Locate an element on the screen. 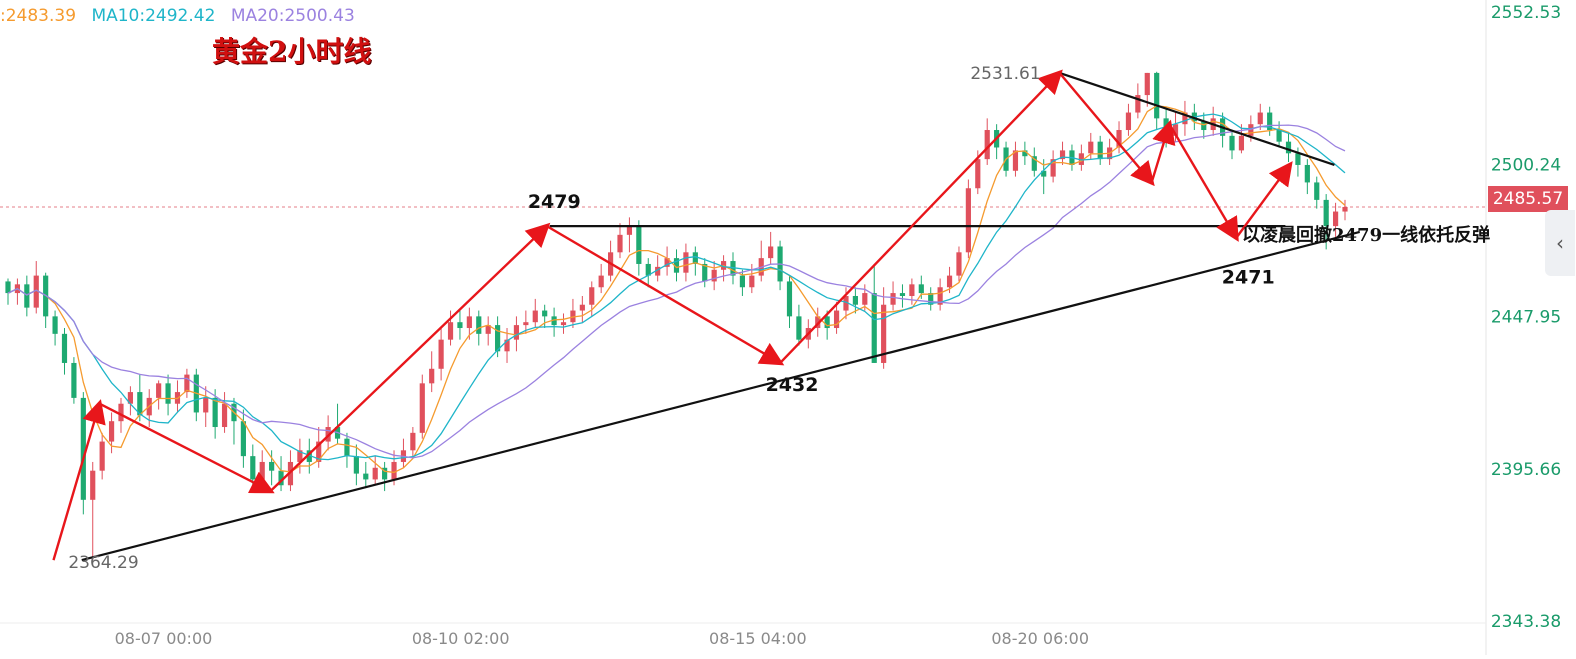 The height and width of the screenshot is (659, 1576). y-tick-label: 2447.95 is located at coordinates (1526, 318).